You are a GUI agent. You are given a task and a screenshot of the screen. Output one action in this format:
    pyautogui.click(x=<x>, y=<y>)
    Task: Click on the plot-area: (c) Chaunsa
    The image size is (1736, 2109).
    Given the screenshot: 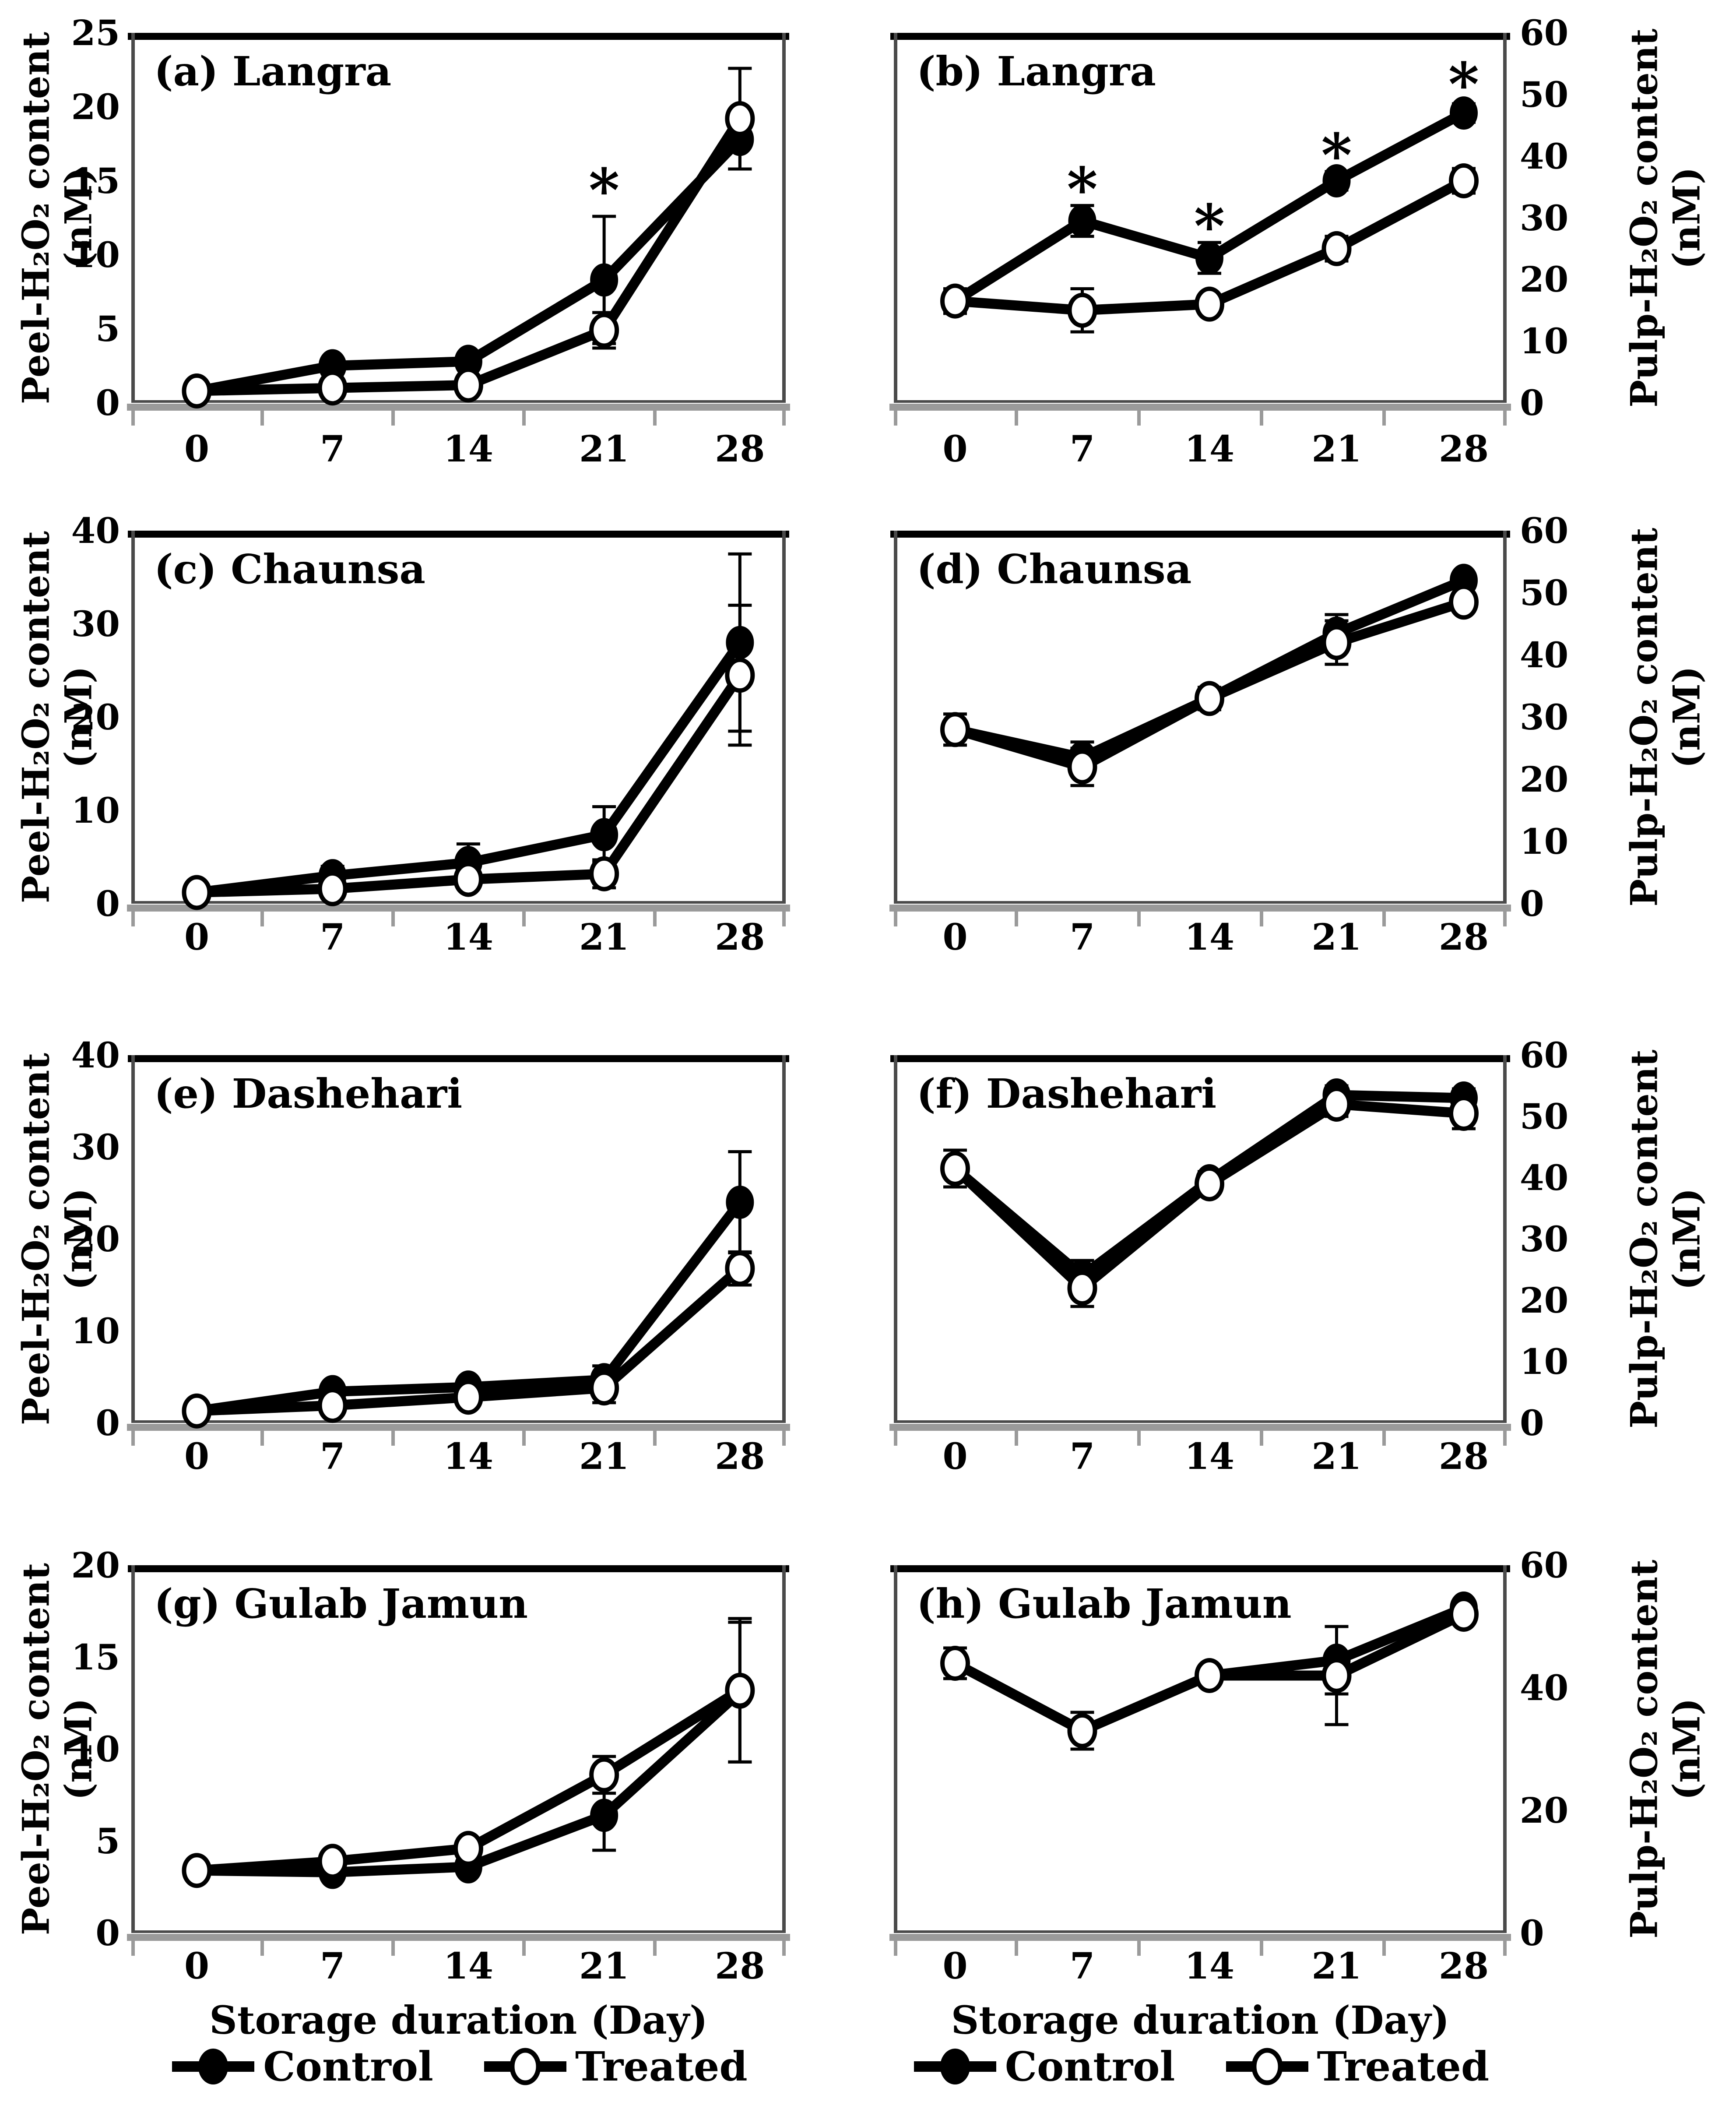 What is the action you would take?
    pyautogui.click(x=458, y=728)
    